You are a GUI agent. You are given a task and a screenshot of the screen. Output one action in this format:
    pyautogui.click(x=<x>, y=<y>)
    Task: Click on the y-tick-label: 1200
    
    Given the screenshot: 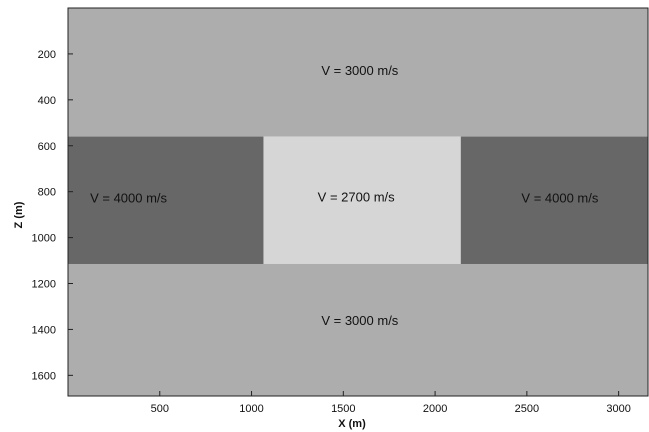 What is the action you would take?
    pyautogui.click(x=44, y=285)
    